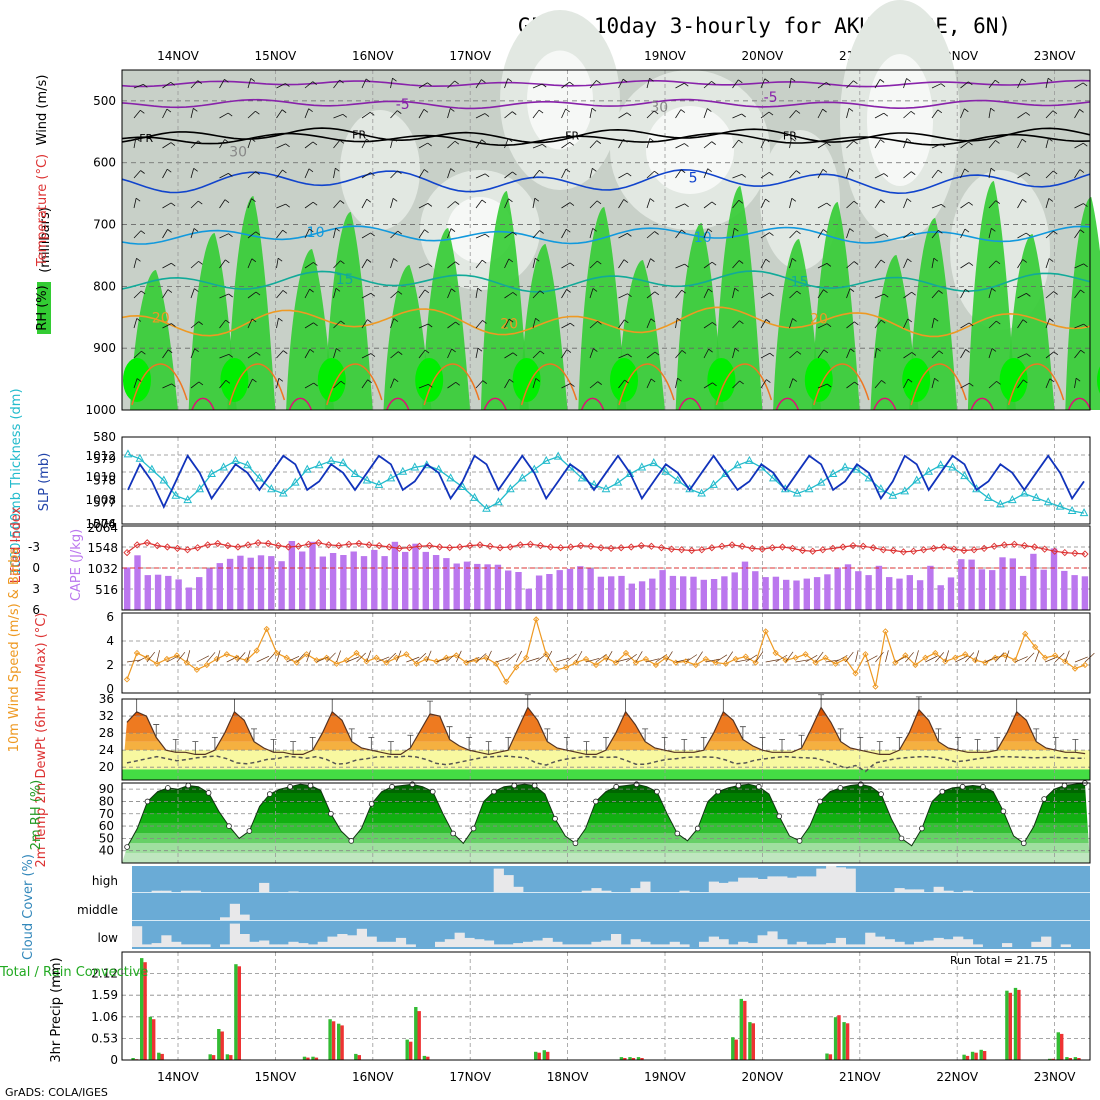  What do you see at coordinates (659, 108) in the screenshot?
I see `isotherm-label: 30` at bounding box center [659, 108].